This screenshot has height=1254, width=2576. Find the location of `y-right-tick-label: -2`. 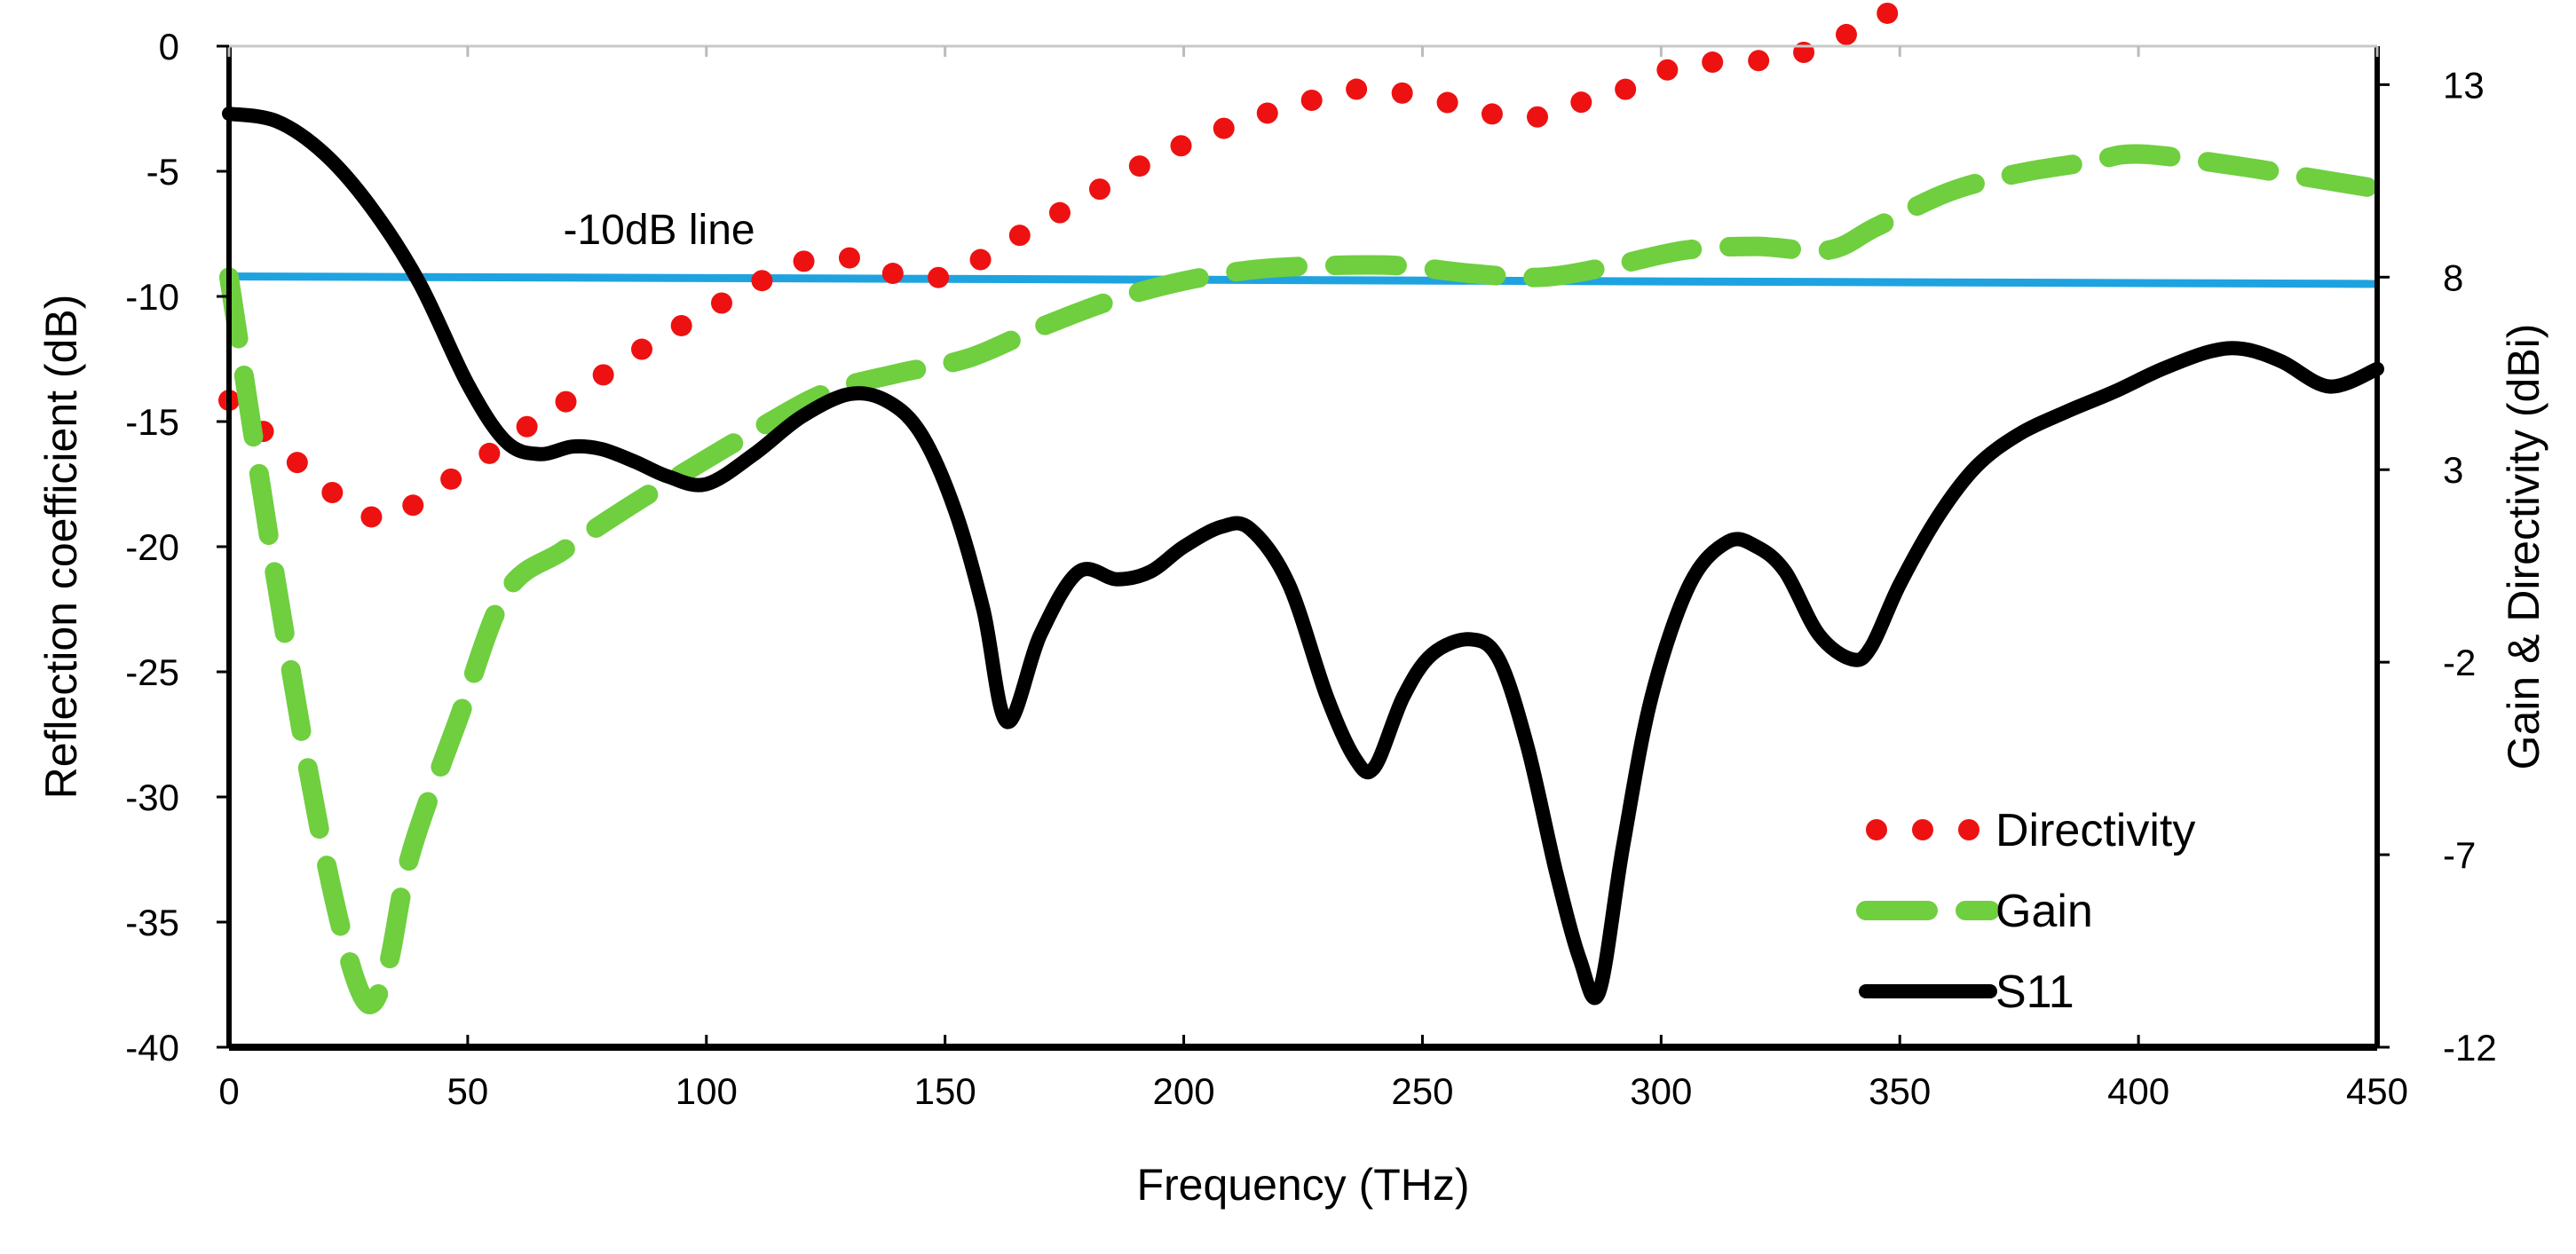

y-right-tick-label: -2 is located at coordinates (2459, 662).